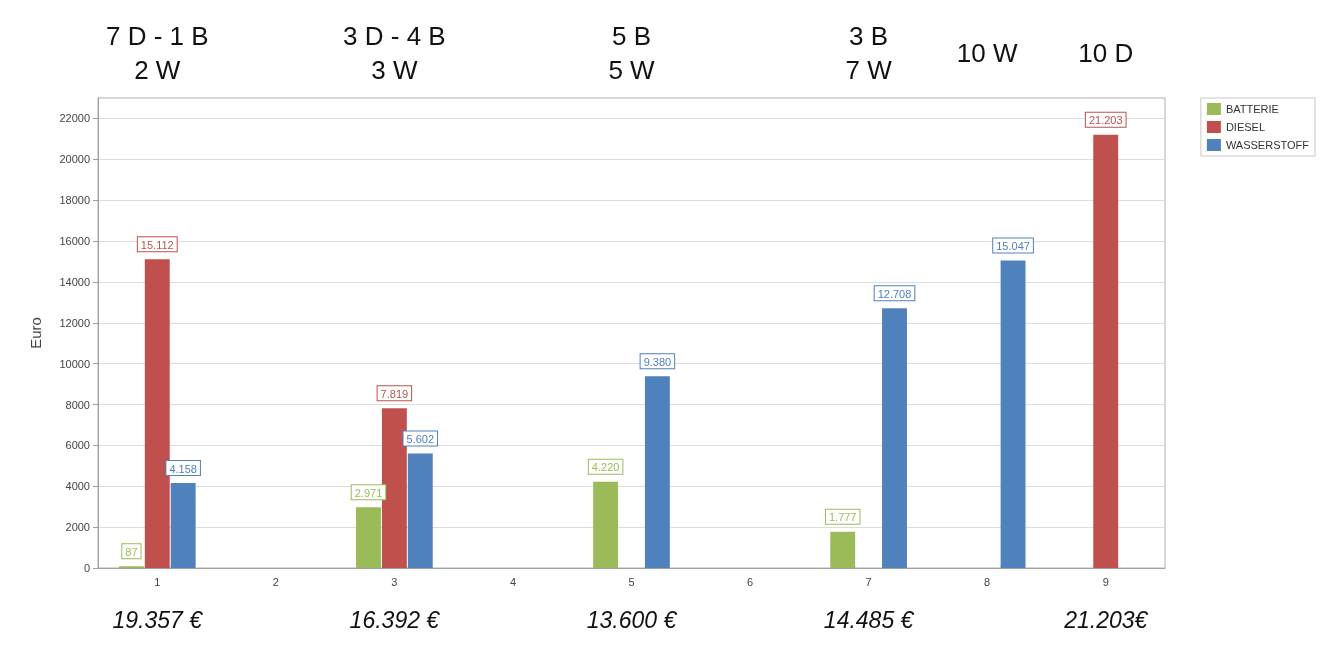 This screenshot has width=1333, height=651. Describe the element at coordinates (77, 445) in the screenshot. I see `y-tick-label: 6000` at that location.